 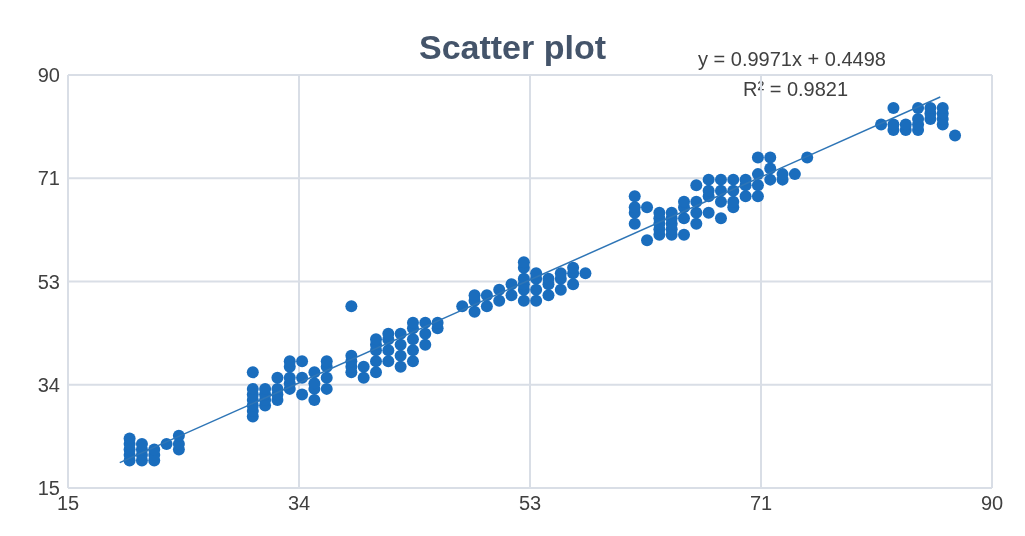 What do you see at coordinates (992, 503) in the screenshot?
I see `x-tick-label: 90` at bounding box center [992, 503].